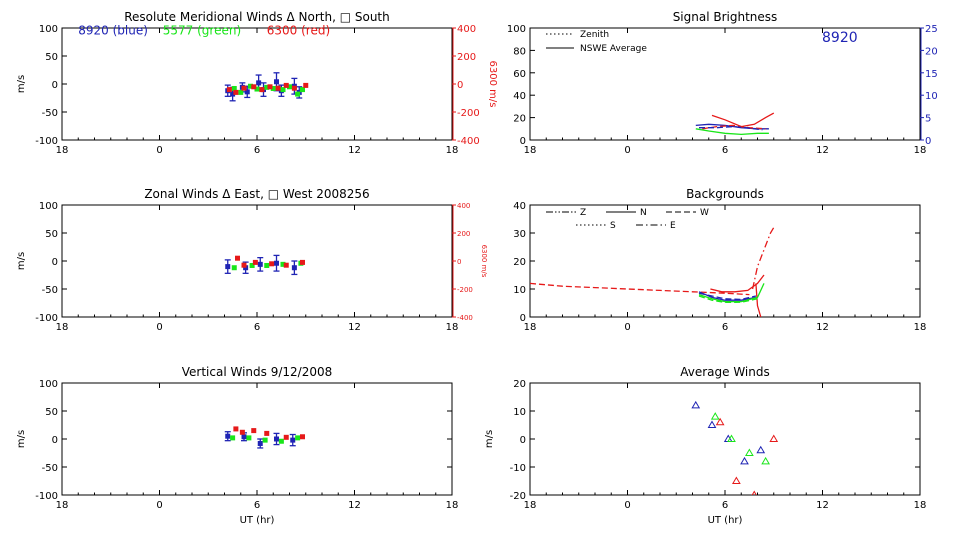  Describe the element at coordinates (704, 213) in the screenshot. I see `legend-label: W` at that location.